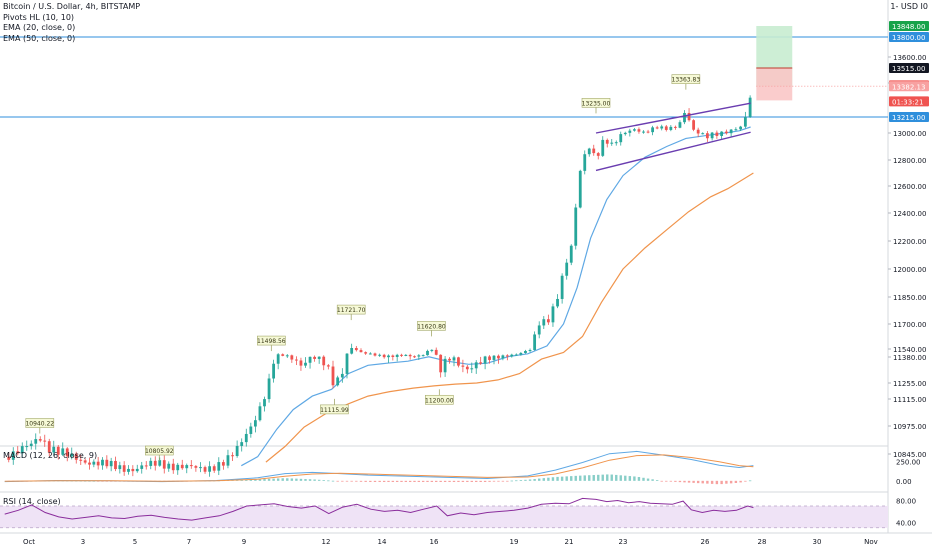 The height and width of the screenshot is (550, 932). What do you see at coordinates (909, 350) in the screenshot?
I see `price-tick-label: 11540.00` at bounding box center [909, 350].